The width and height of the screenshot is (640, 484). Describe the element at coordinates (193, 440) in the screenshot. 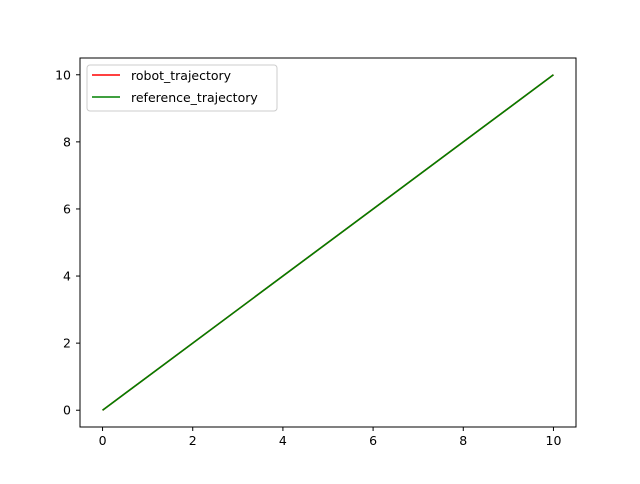

I see `x-tick-label: 2` at that location.